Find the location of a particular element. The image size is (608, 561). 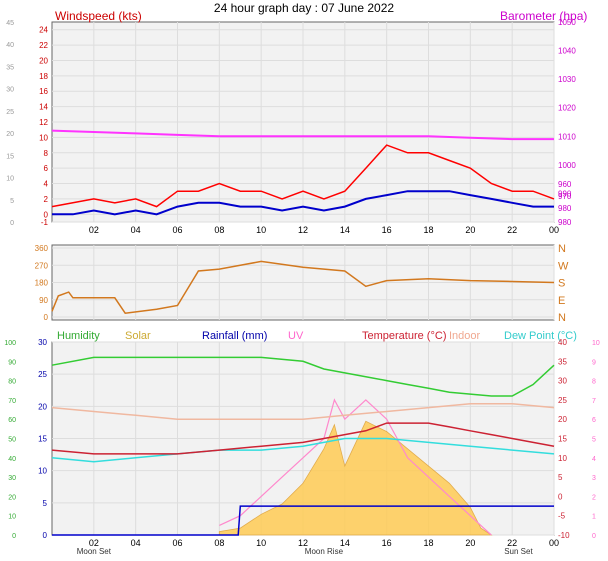

wind-tick-label: 4 is located at coordinates (46, 184).